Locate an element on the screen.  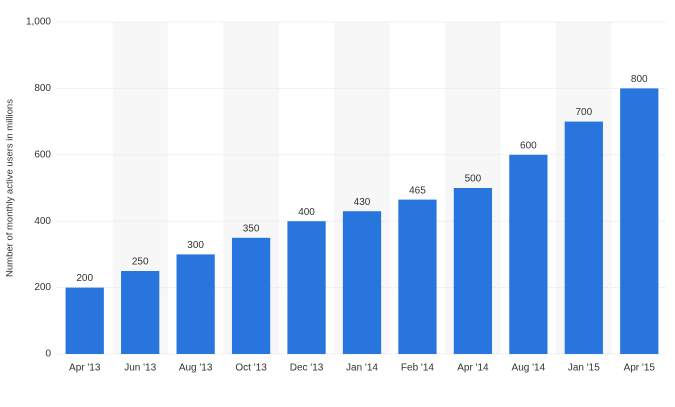
value-label: 600 is located at coordinates (528, 145).